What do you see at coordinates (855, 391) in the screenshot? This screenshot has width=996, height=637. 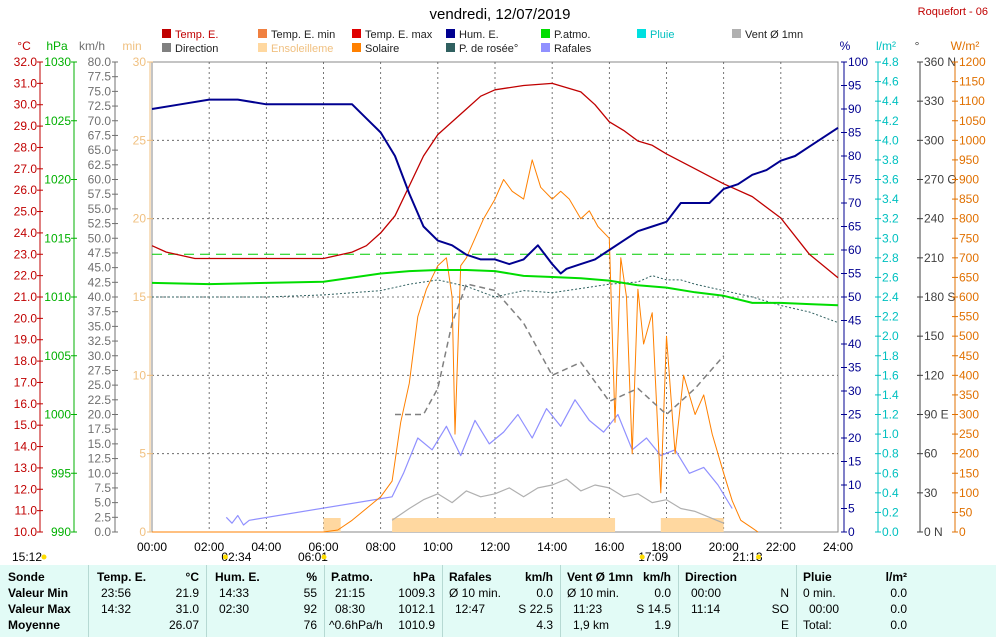 I see `hum-tick-label: 30` at bounding box center [855, 391].